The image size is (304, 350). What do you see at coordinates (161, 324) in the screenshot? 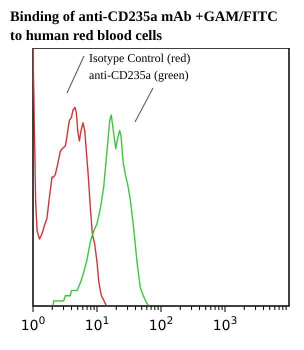
I see `x-tick-label: 10$^{2}$` at bounding box center [161, 324].